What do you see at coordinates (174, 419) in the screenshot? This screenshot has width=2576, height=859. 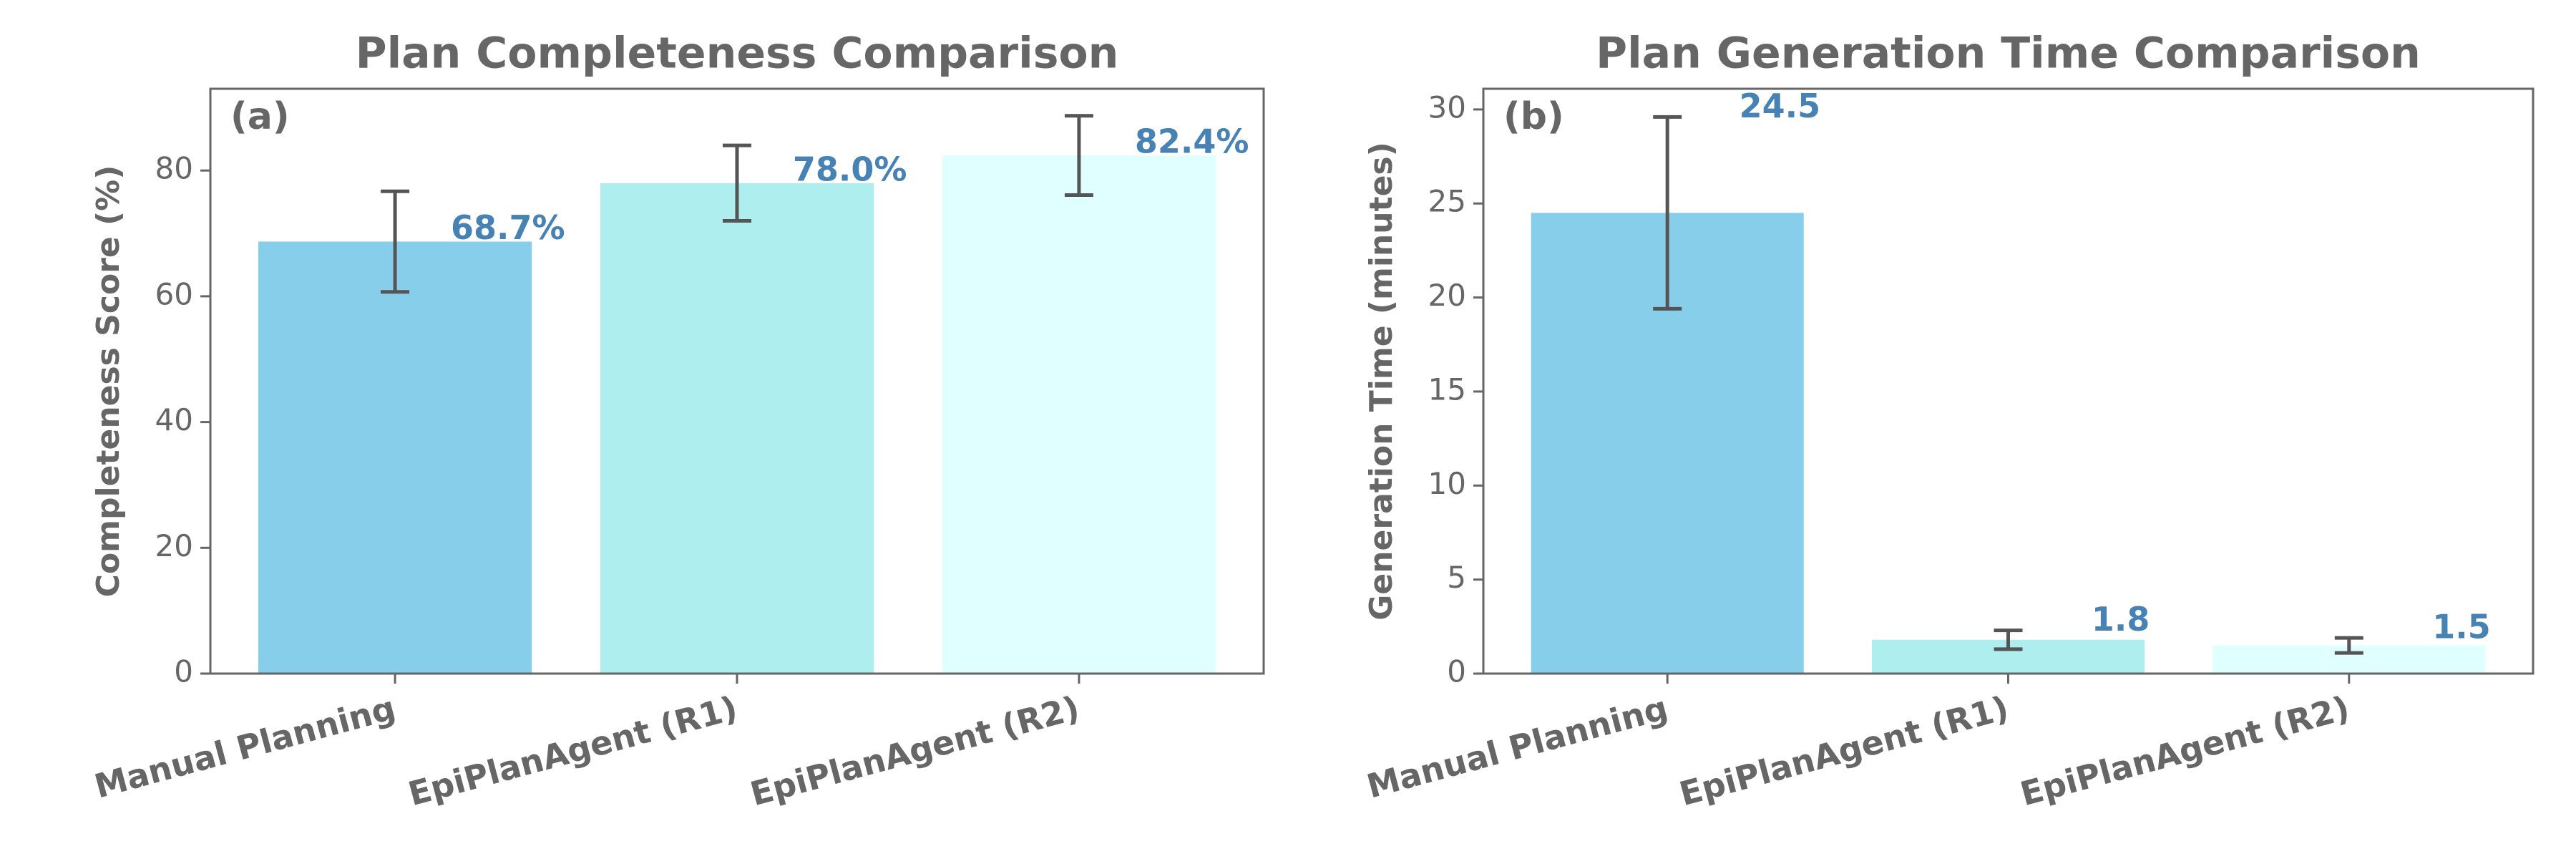 I see `y-tick-label: 40` at bounding box center [174, 419].